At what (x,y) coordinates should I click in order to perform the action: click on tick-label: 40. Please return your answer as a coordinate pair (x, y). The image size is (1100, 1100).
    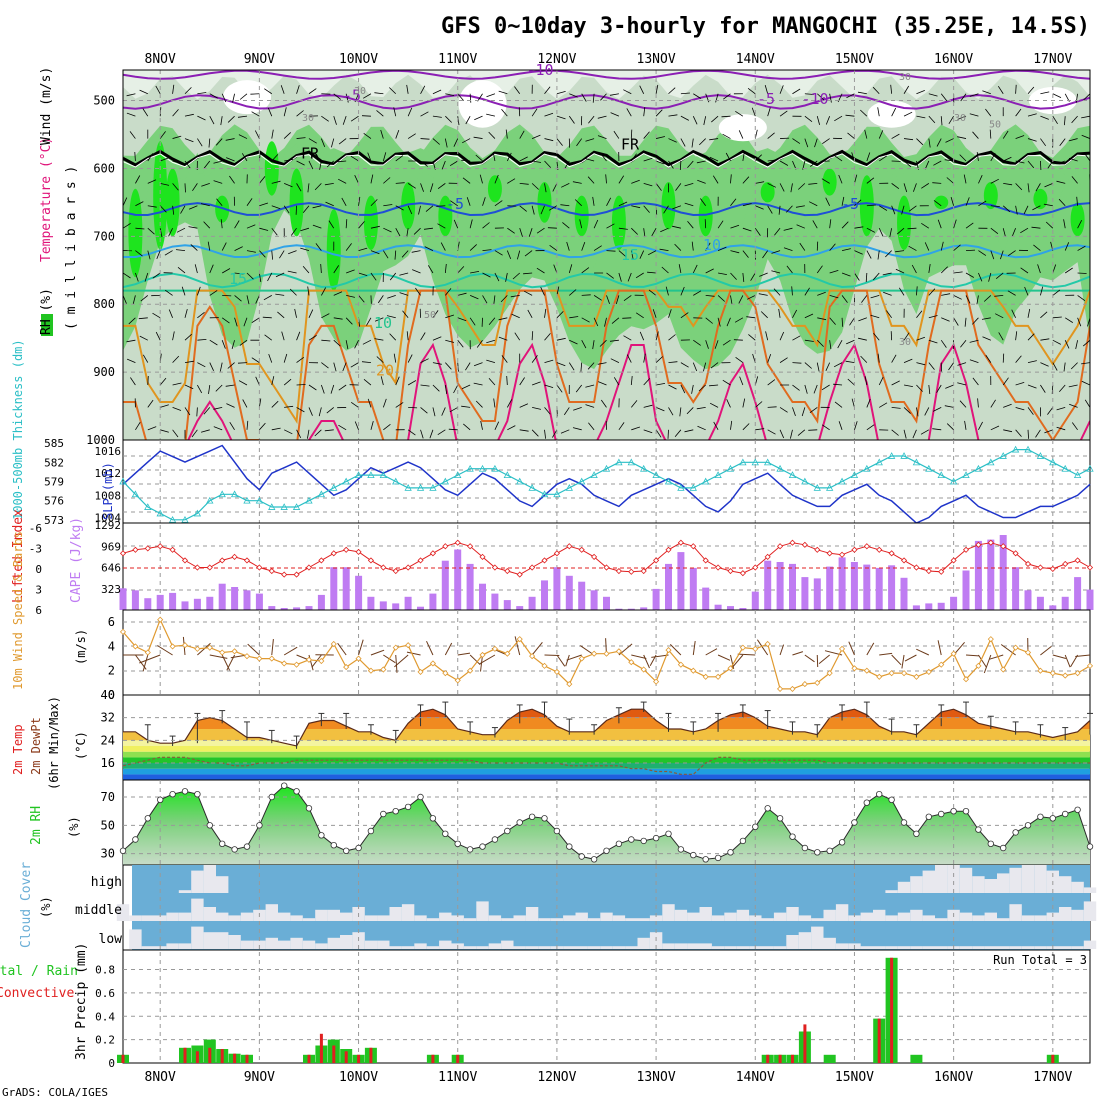
    Looking at the image, I should click on (108, 695).